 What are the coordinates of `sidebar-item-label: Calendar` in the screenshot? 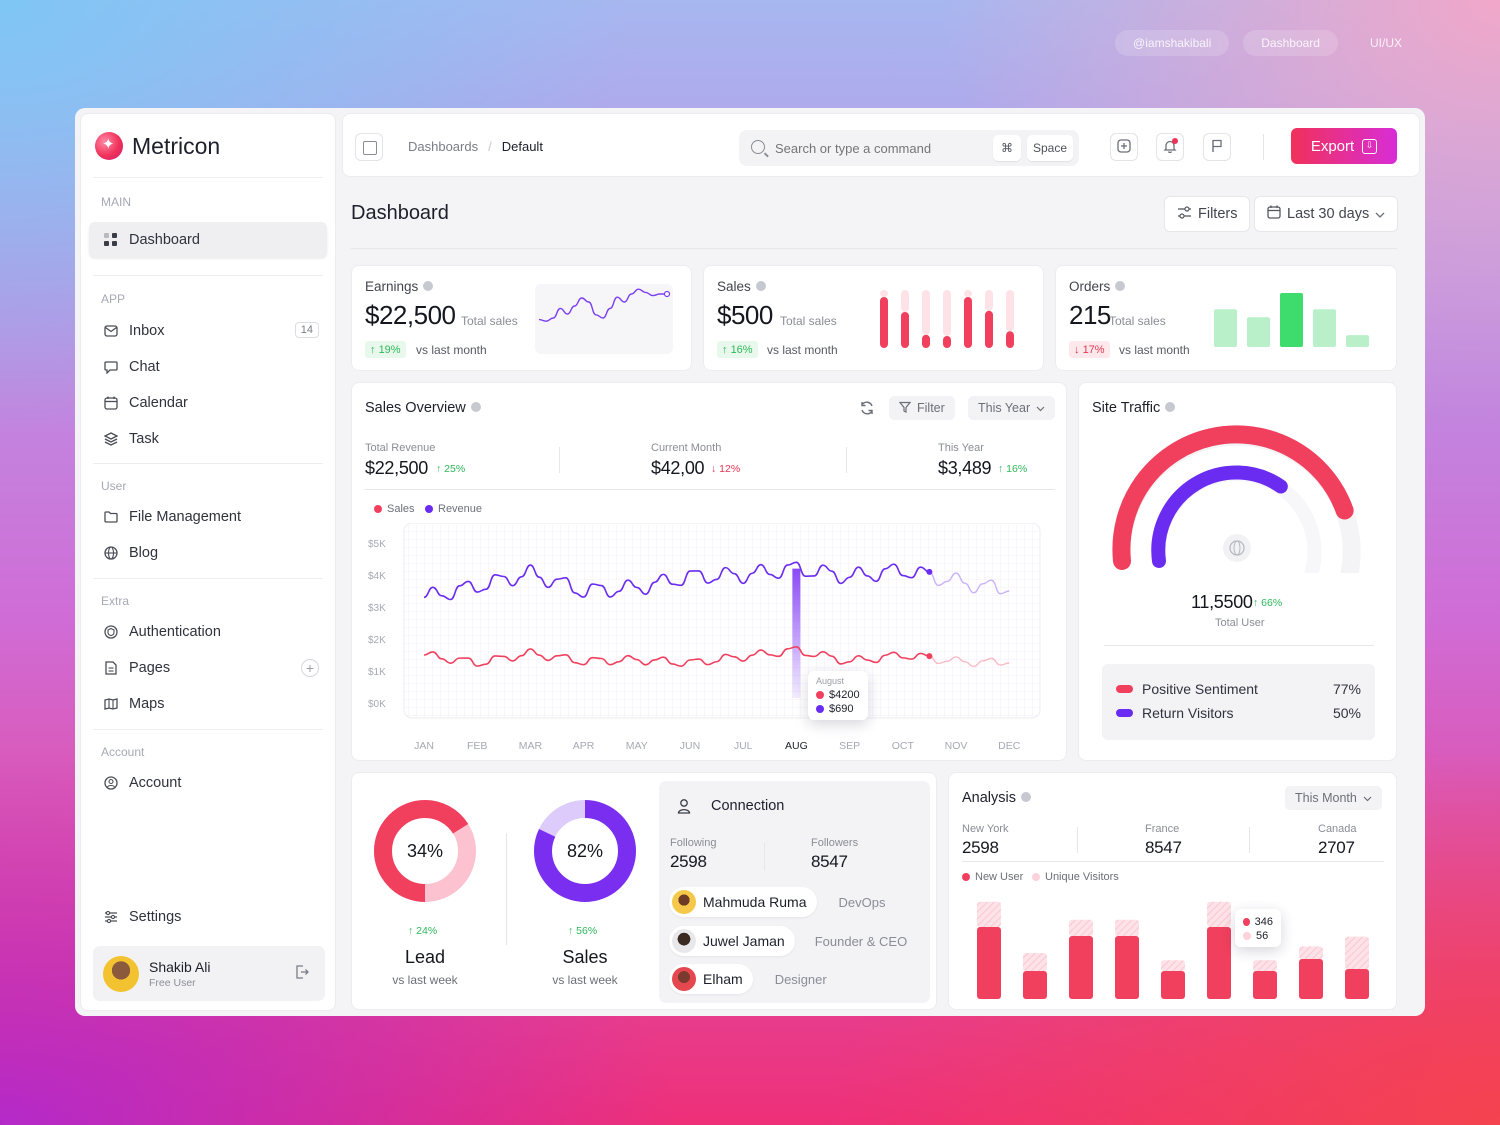 It's located at (158, 403).